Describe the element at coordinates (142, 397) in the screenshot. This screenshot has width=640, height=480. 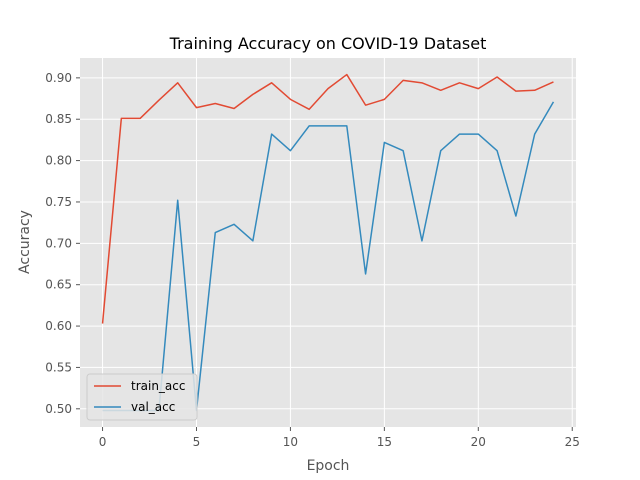
I see `legend: train_acc val_acc` at that location.